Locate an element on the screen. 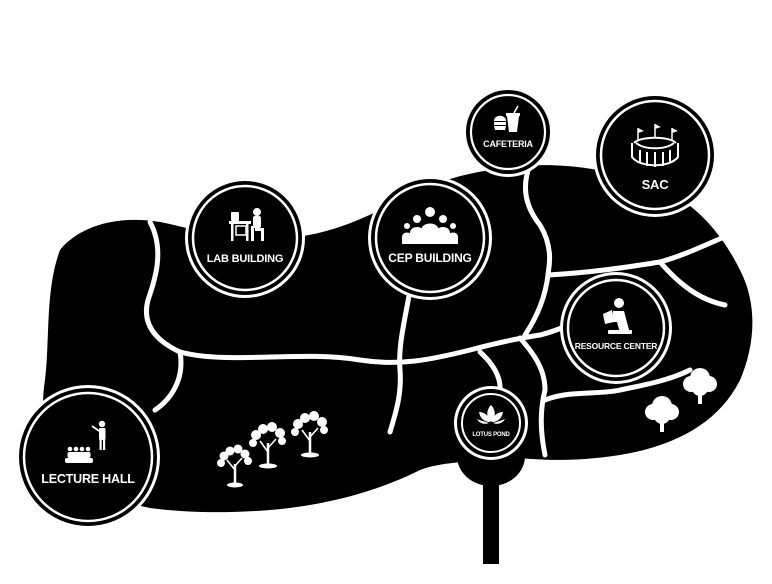 This screenshot has width=772, height=584. poi-label: LOTUS POND is located at coordinates (491, 435).